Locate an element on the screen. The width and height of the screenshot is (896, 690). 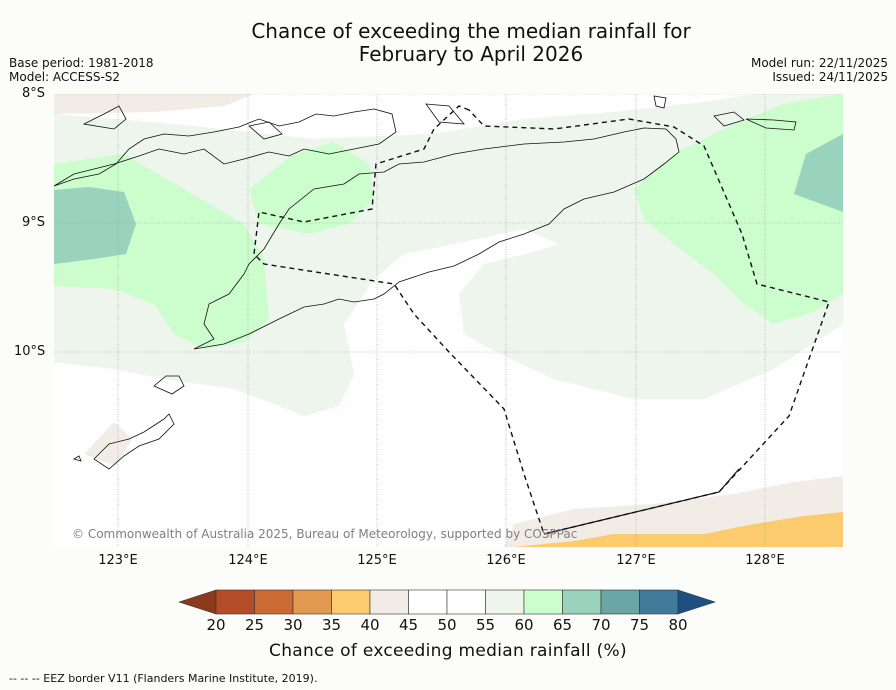
green-region-east is located at coordinates (738, 209).